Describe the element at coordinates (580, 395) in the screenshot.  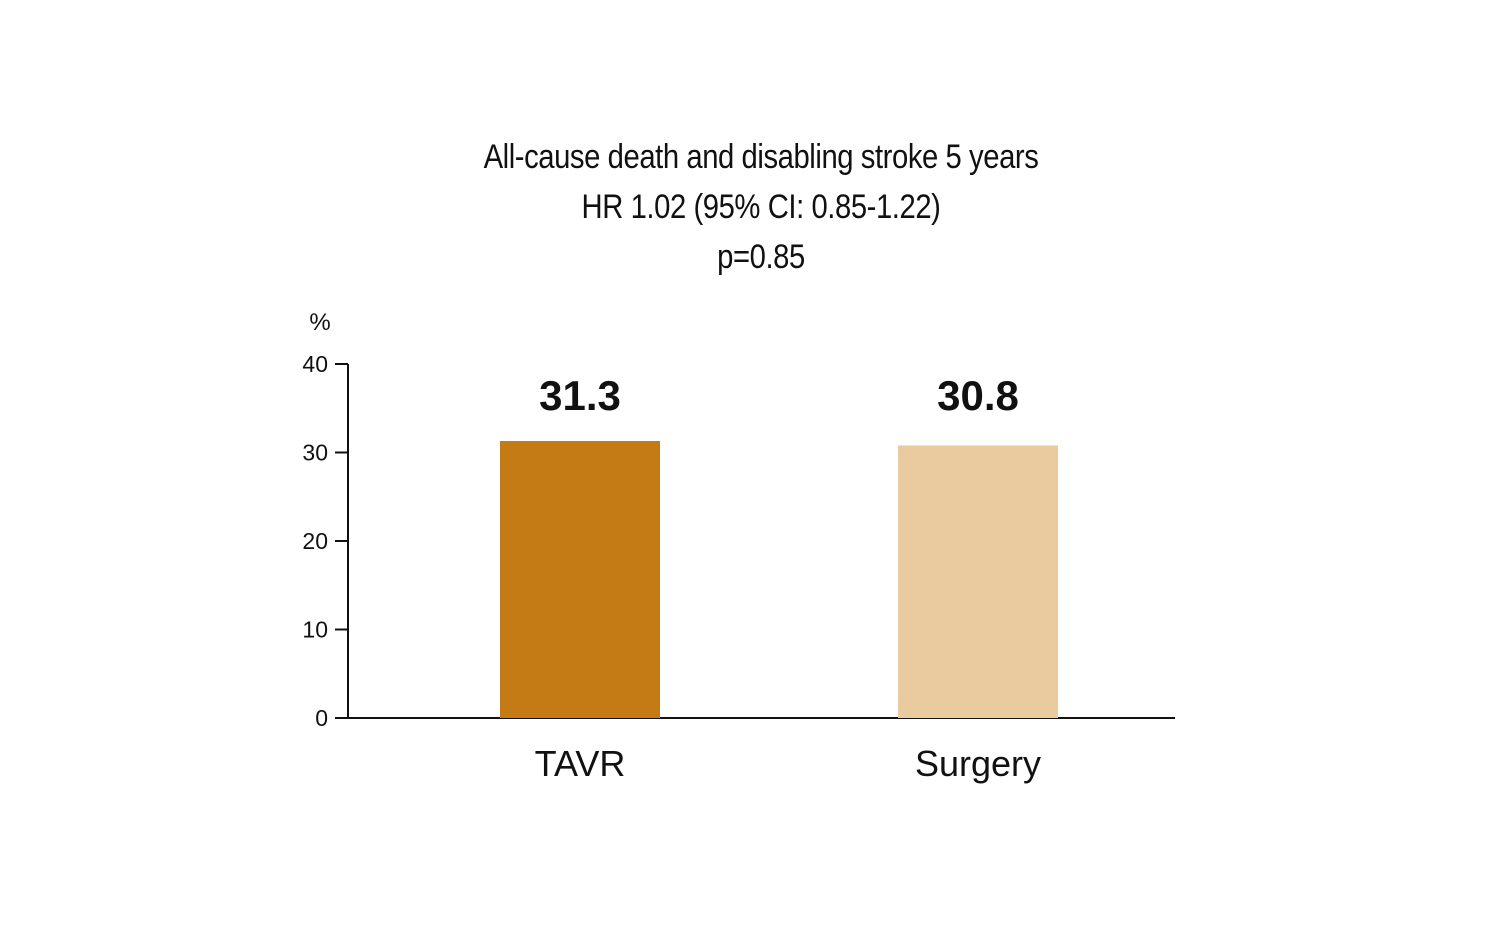
I see `value-label-tavr: 31.3` at that location.